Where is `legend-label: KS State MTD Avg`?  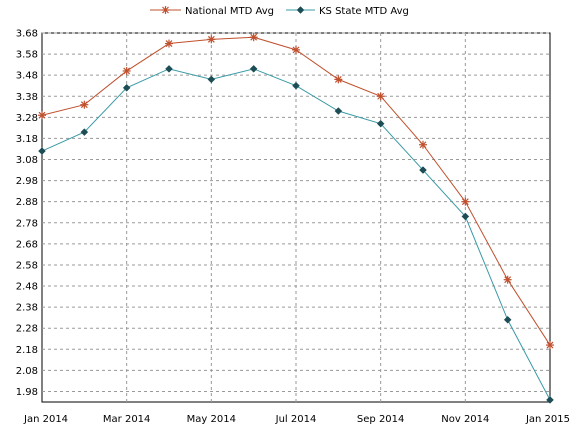 legend-label: KS State MTD Avg is located at coordinates (364, 11).